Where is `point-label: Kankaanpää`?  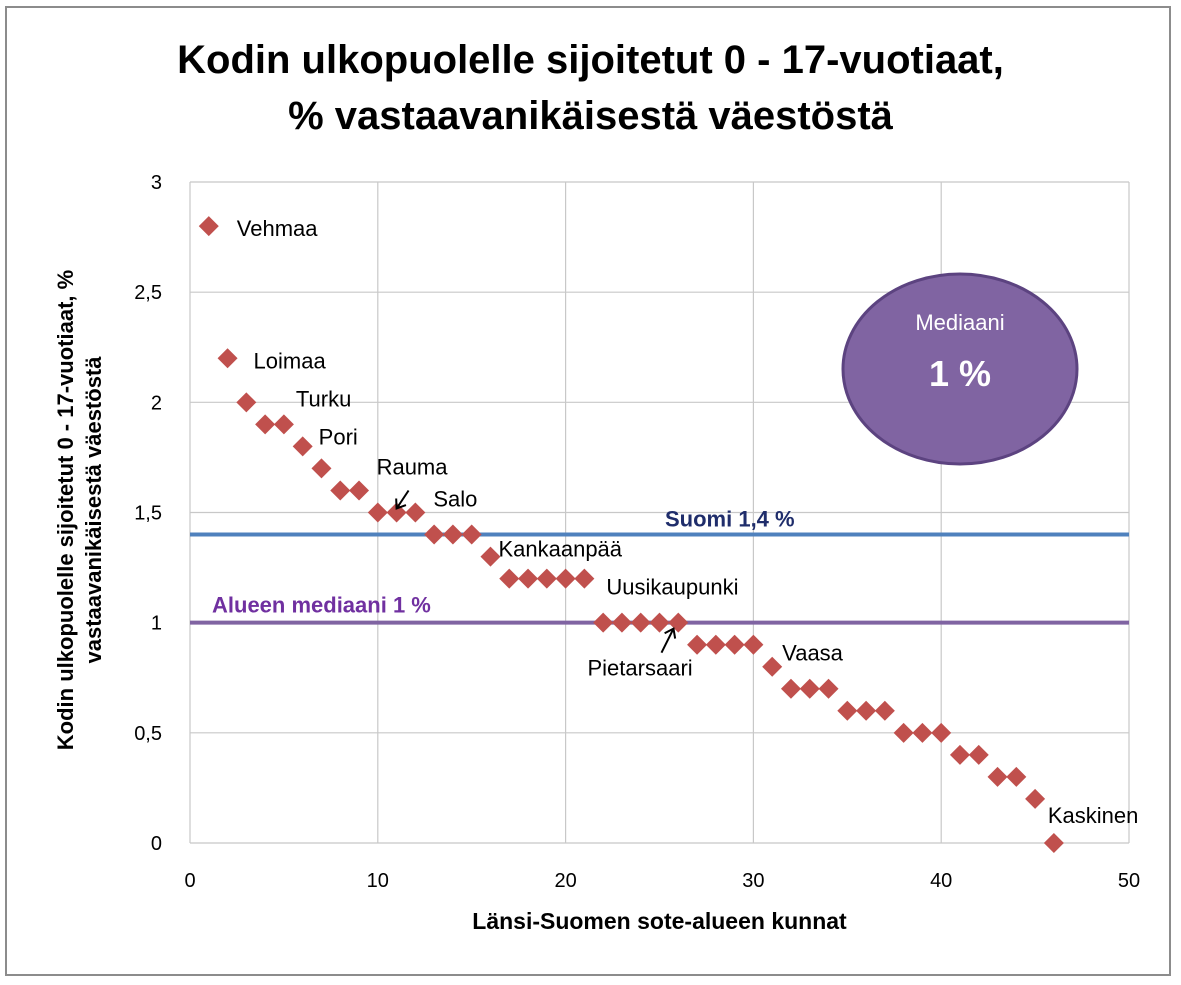 point-label: Kankaanpää is located at coordinates (560, 549).